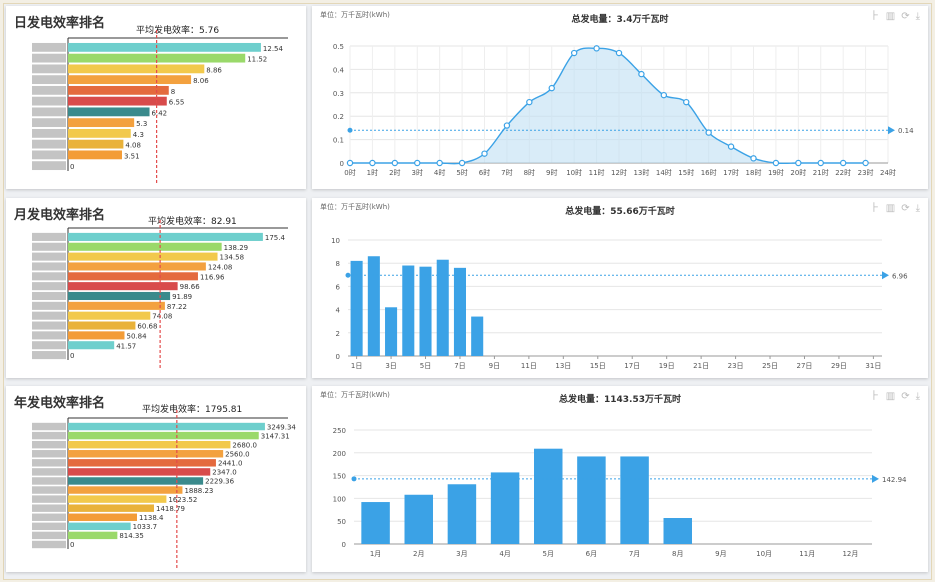 This screenshot has width=935, height=582. Describe the element at coordinates (131, 536) in the screenshot. I see `yearly-rank-value-label: 814.35` at that location.